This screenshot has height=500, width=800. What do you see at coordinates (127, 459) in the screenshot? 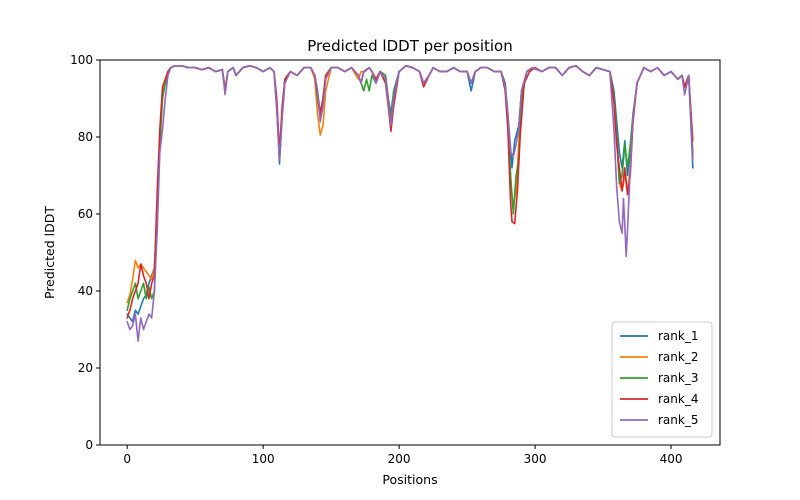
I see `x-tick-label: 0` at bounding box center [127, 459].